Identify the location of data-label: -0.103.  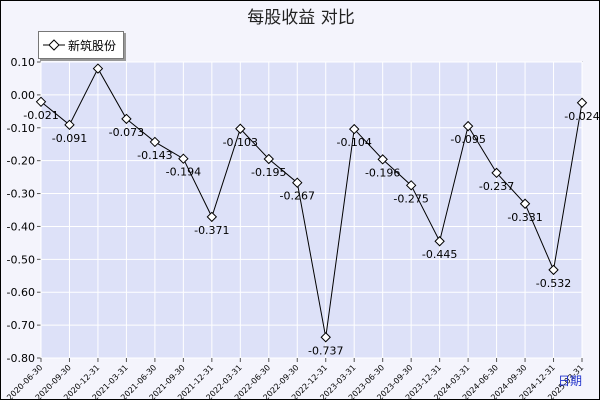
(240, 142).